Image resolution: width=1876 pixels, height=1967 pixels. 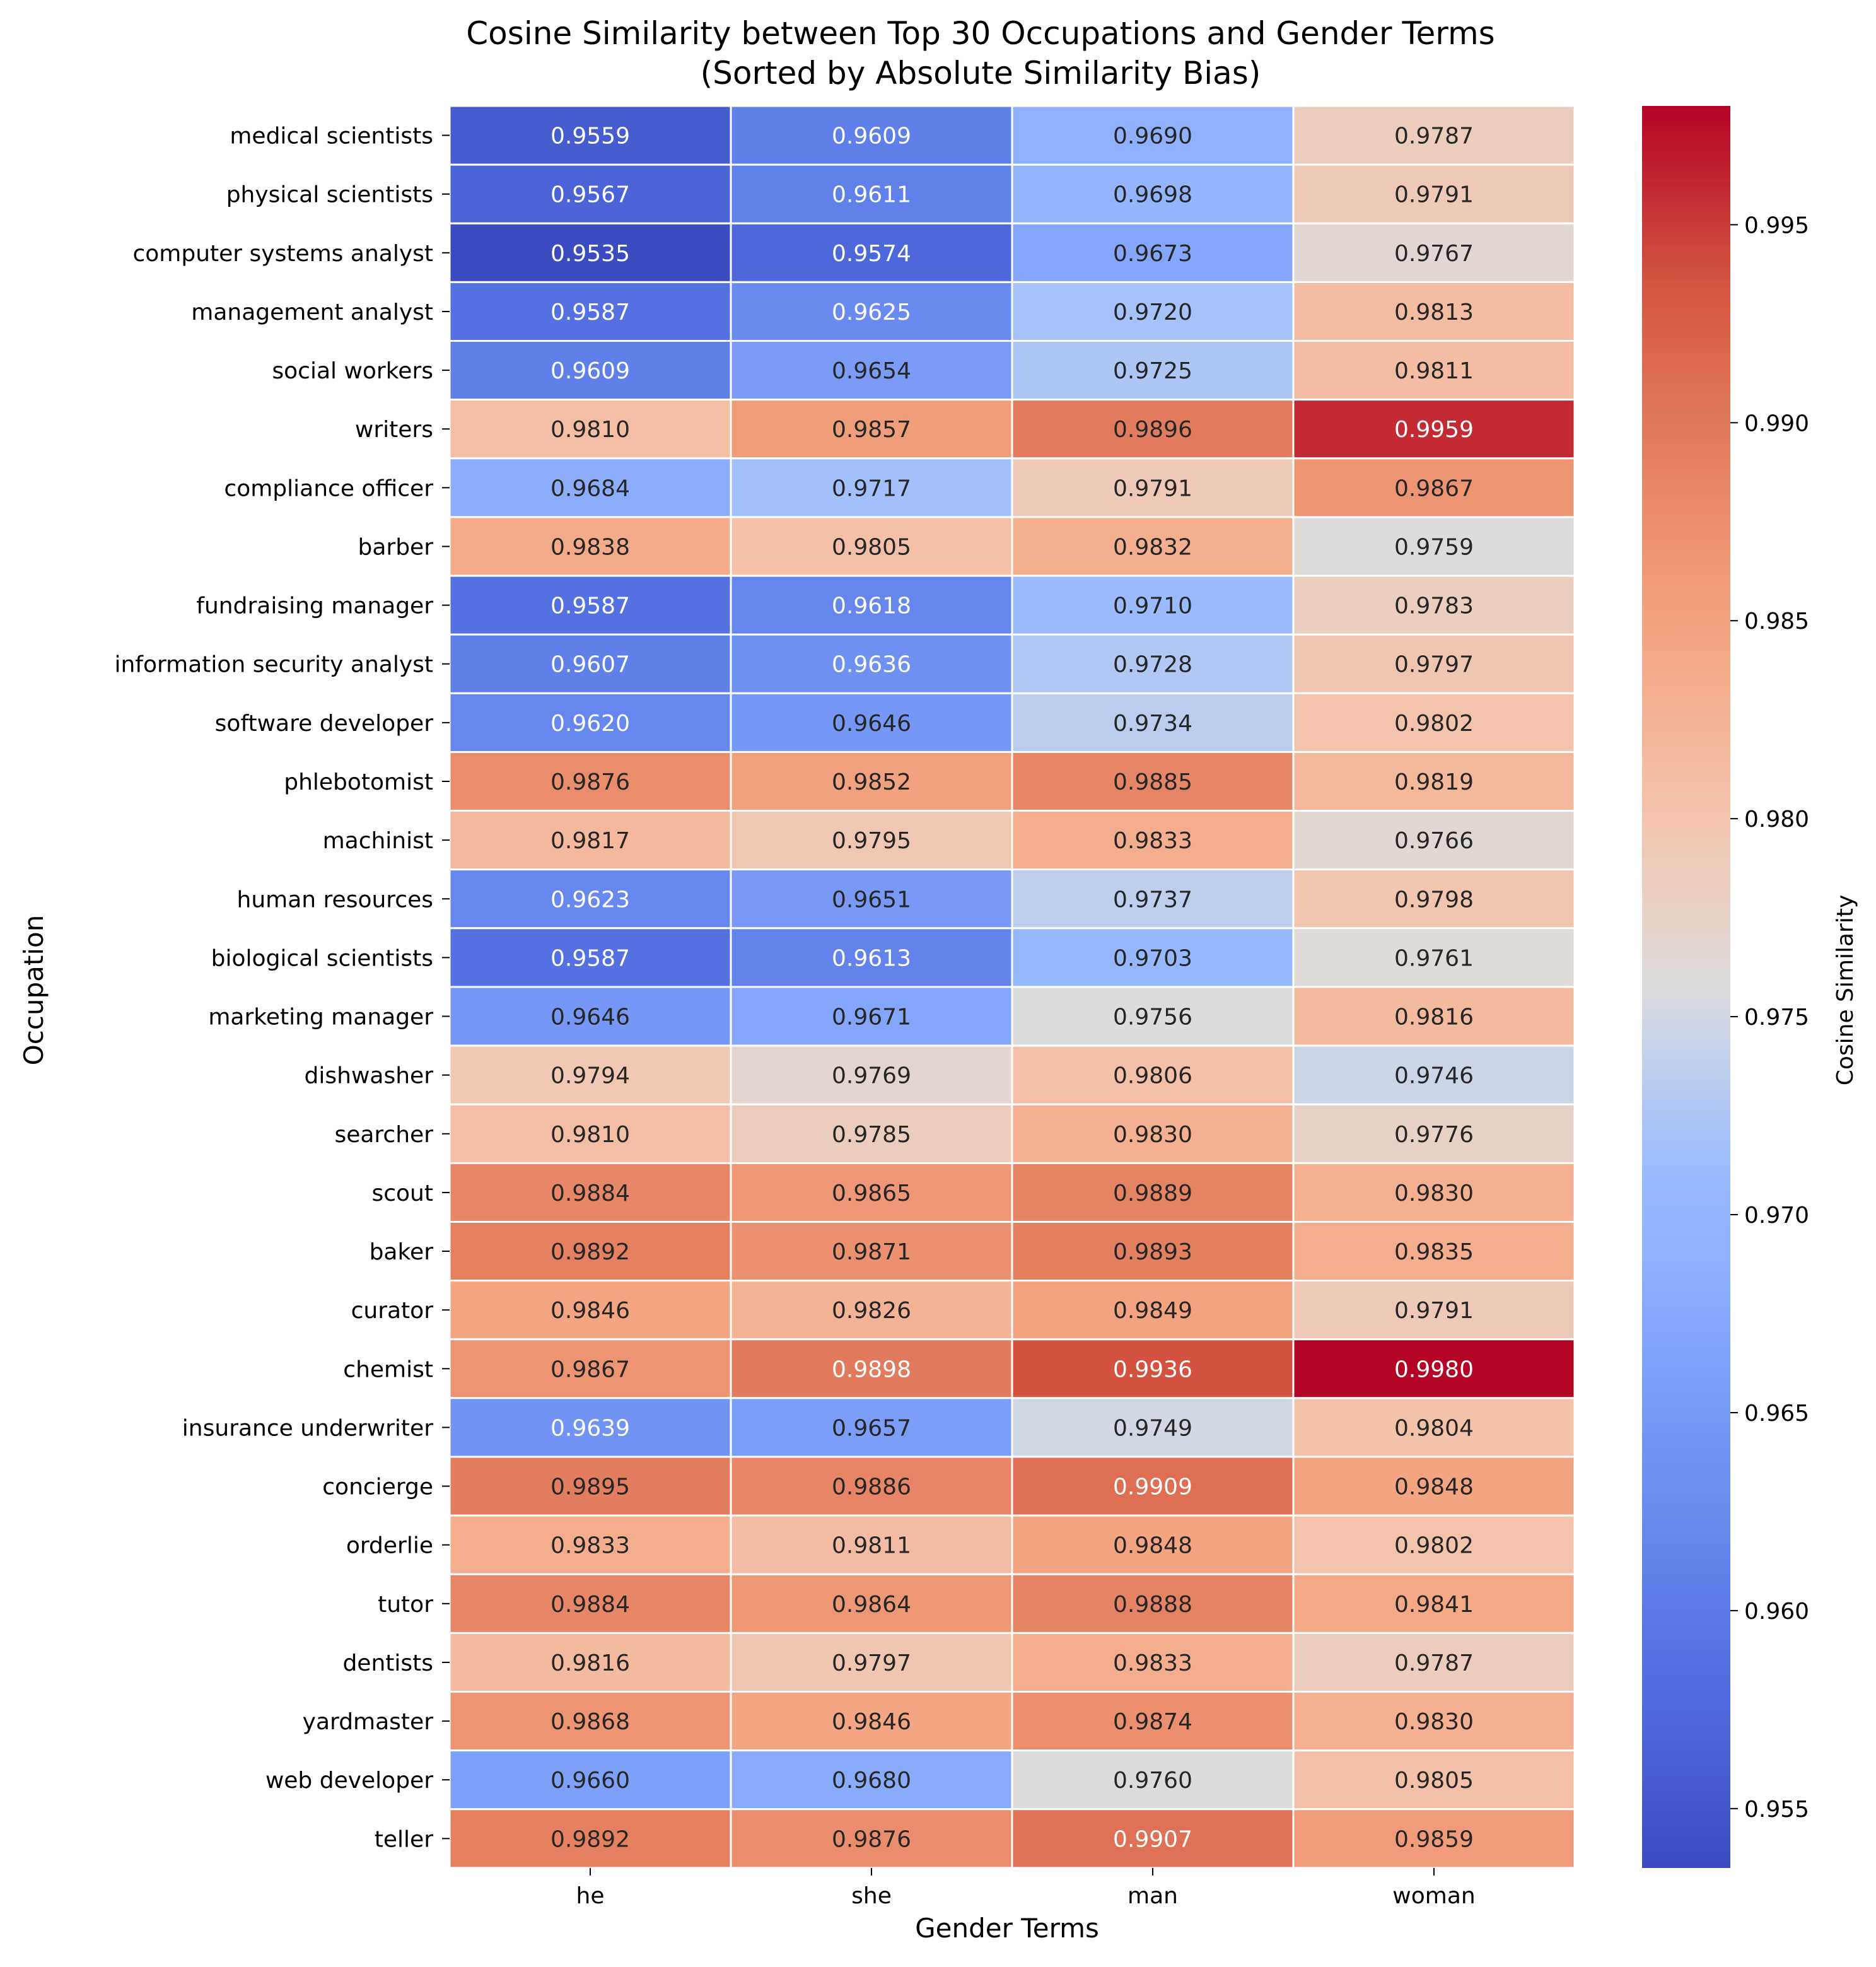 I want to click on cell-value-label: 0.9680, so click(x=871, y=1781).